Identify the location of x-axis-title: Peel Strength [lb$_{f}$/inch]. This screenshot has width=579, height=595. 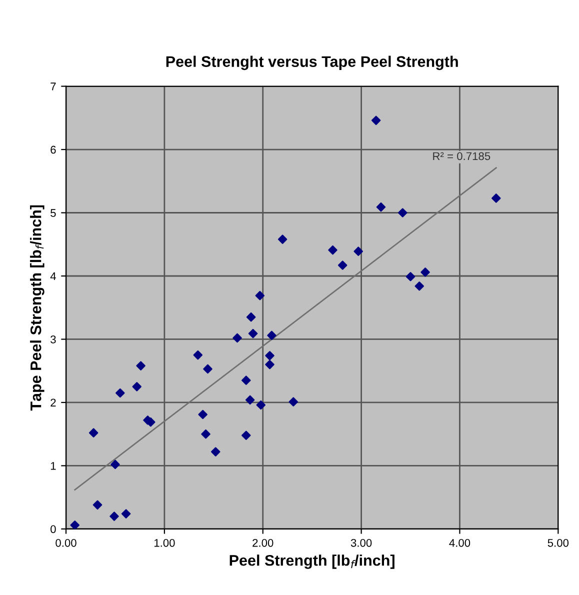
(312, 561).